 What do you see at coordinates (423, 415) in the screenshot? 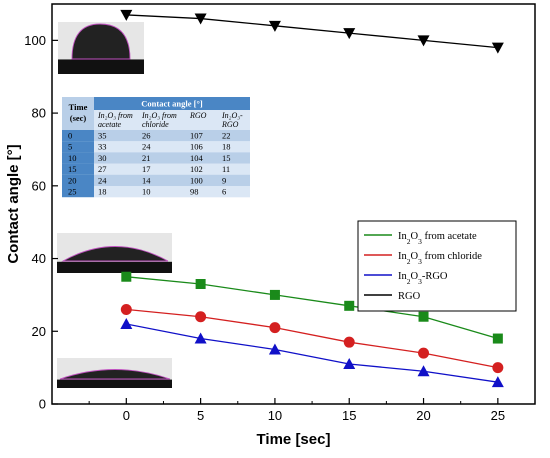
I see `x-tick-label: 20` at bounding box center [423, 415].